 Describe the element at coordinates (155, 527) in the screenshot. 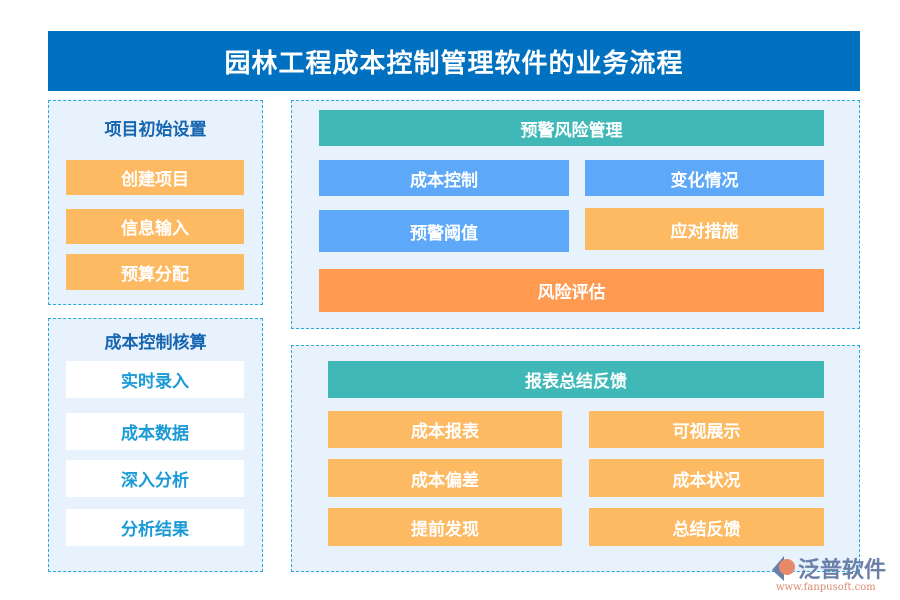

I see `step-box: 分析结果` at that location.